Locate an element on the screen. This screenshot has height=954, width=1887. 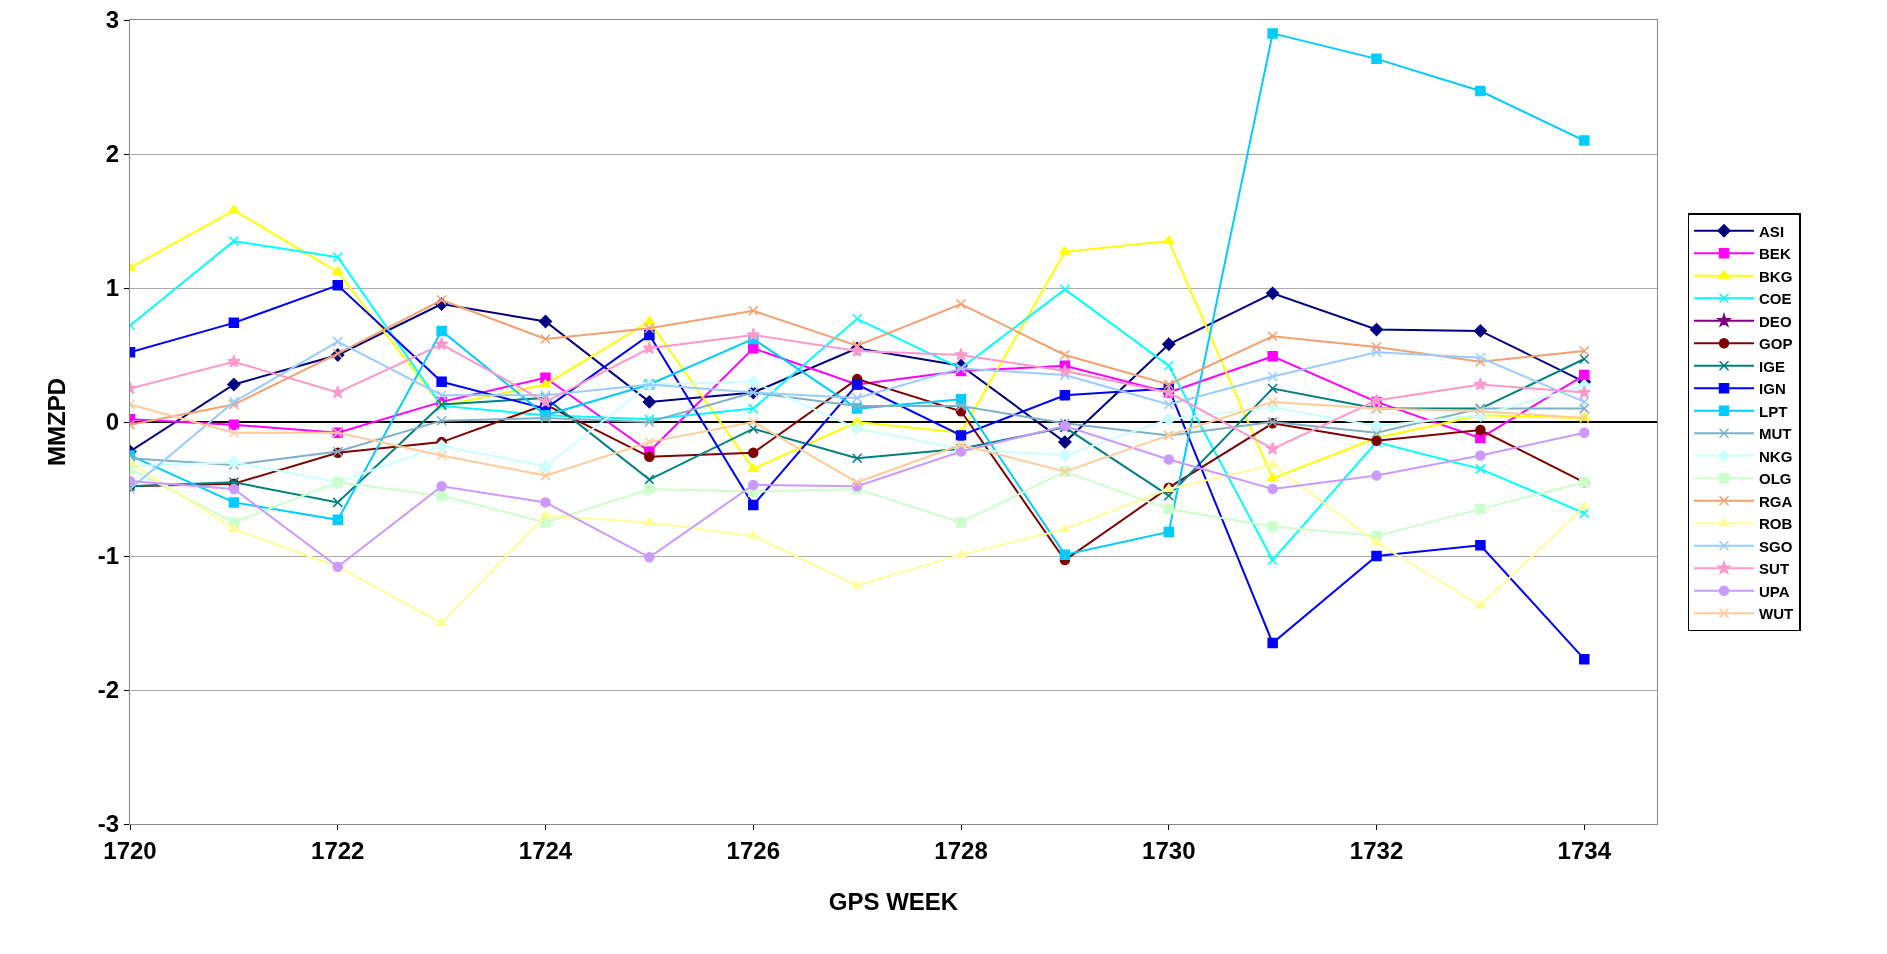
x-tick-label: 1734 is located at coordinates (1584, 850).